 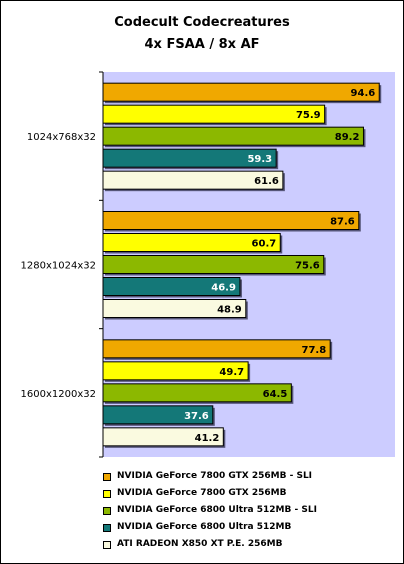 I want to click on data-label: 75.9, so click(x=308, y=115).